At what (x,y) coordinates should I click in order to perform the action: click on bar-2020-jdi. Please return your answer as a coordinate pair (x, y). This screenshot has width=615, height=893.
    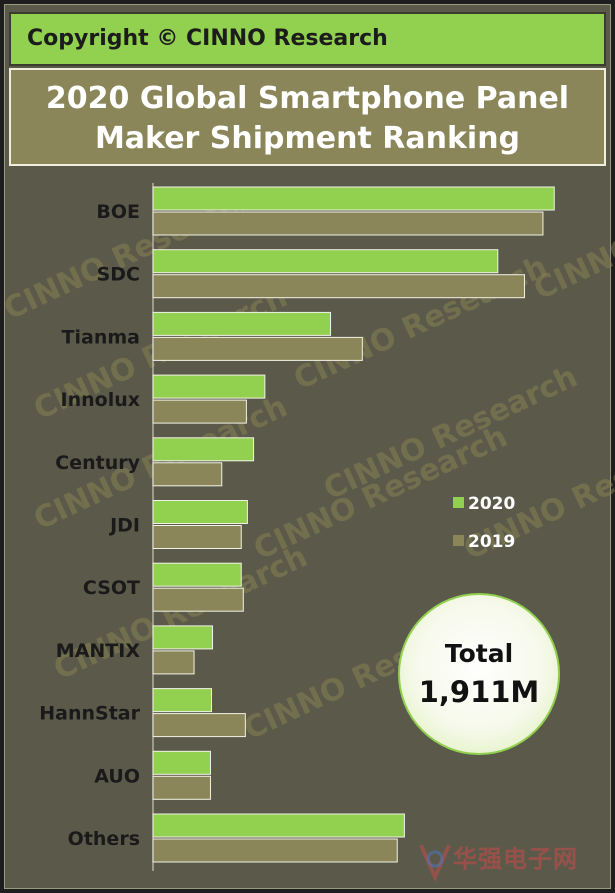
    Looking at the image, I should click on (200, 512).